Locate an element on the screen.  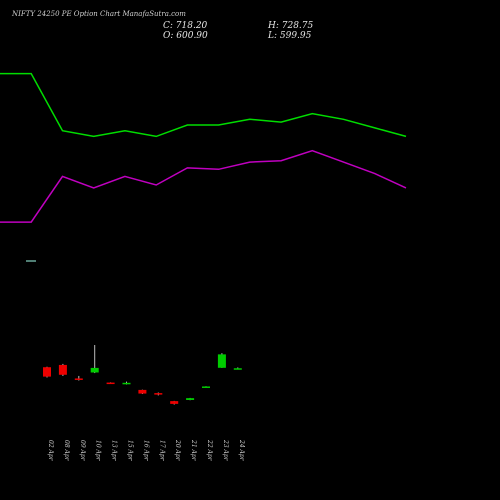
x-tick-label: 09 Apr is located at coordinates (82, 451).